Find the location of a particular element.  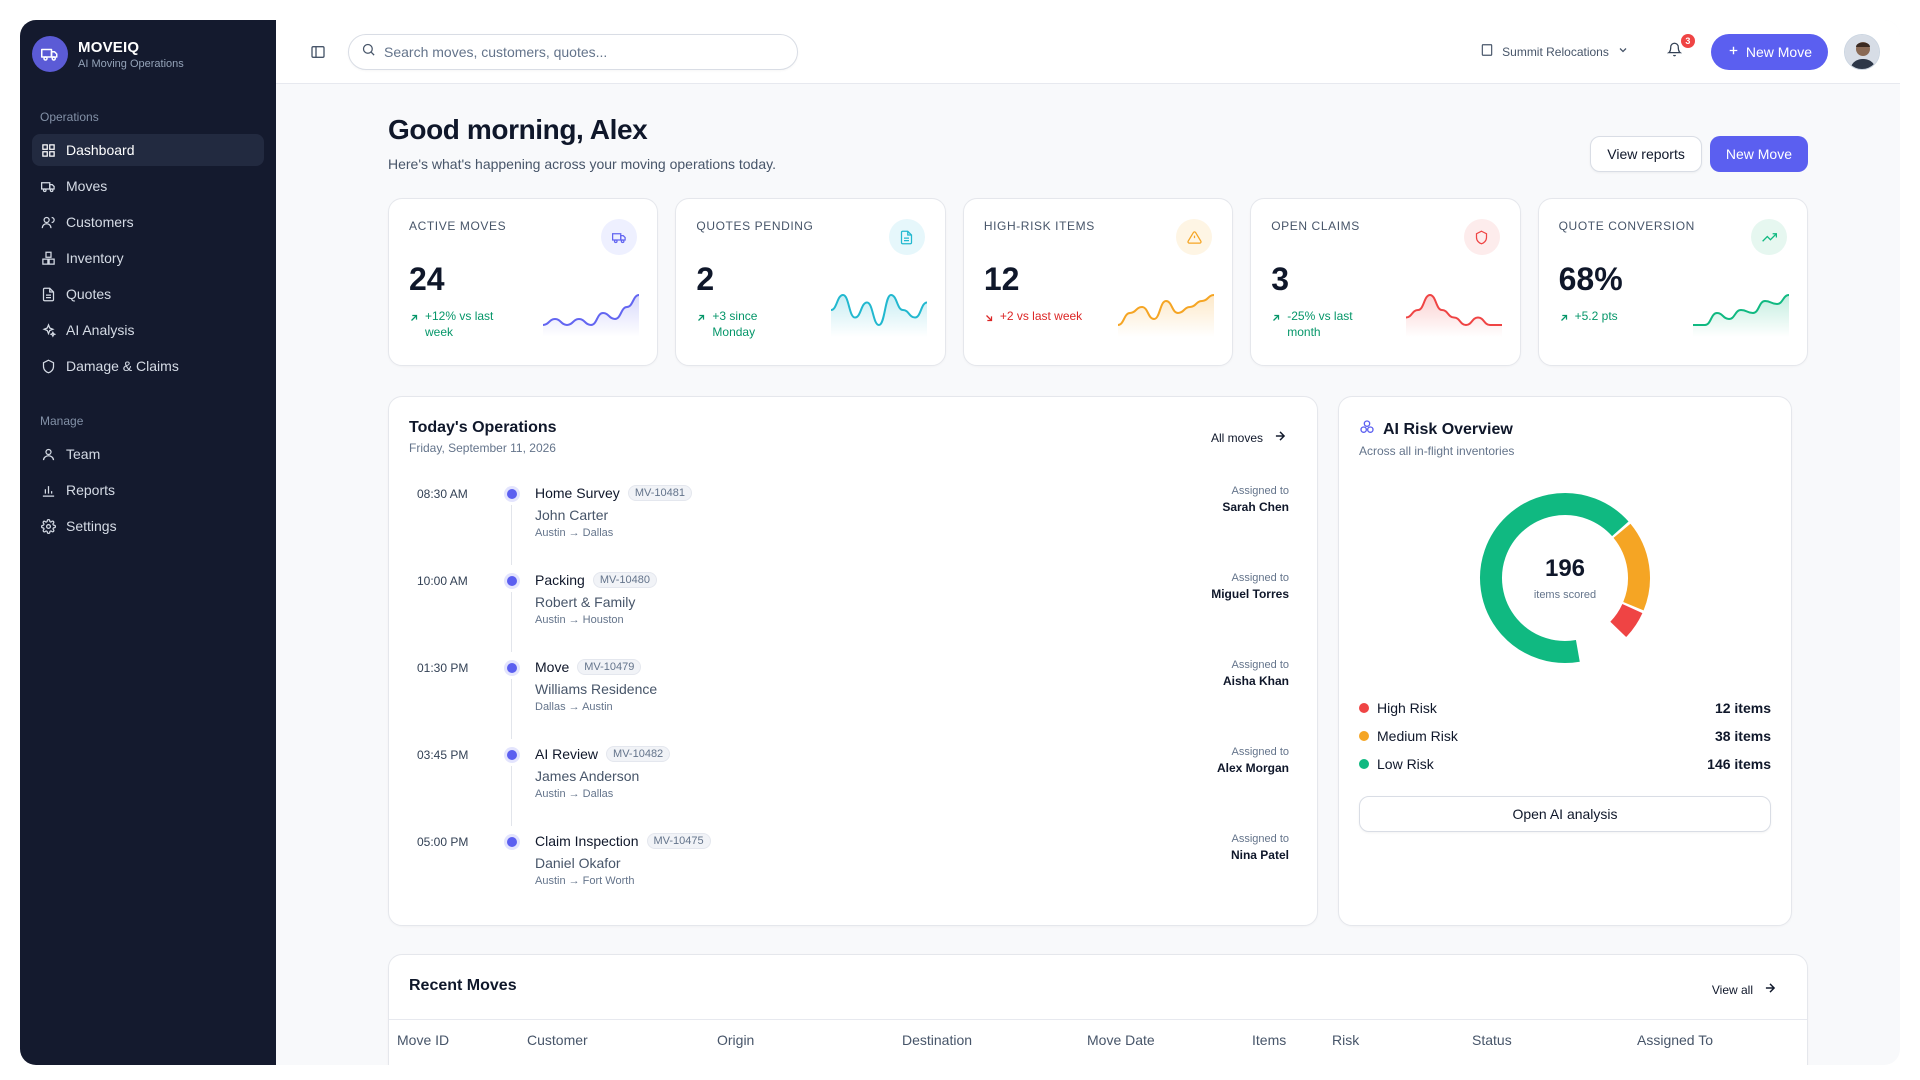

all-moves-link: All moves is located at coordinates (1249, 437).